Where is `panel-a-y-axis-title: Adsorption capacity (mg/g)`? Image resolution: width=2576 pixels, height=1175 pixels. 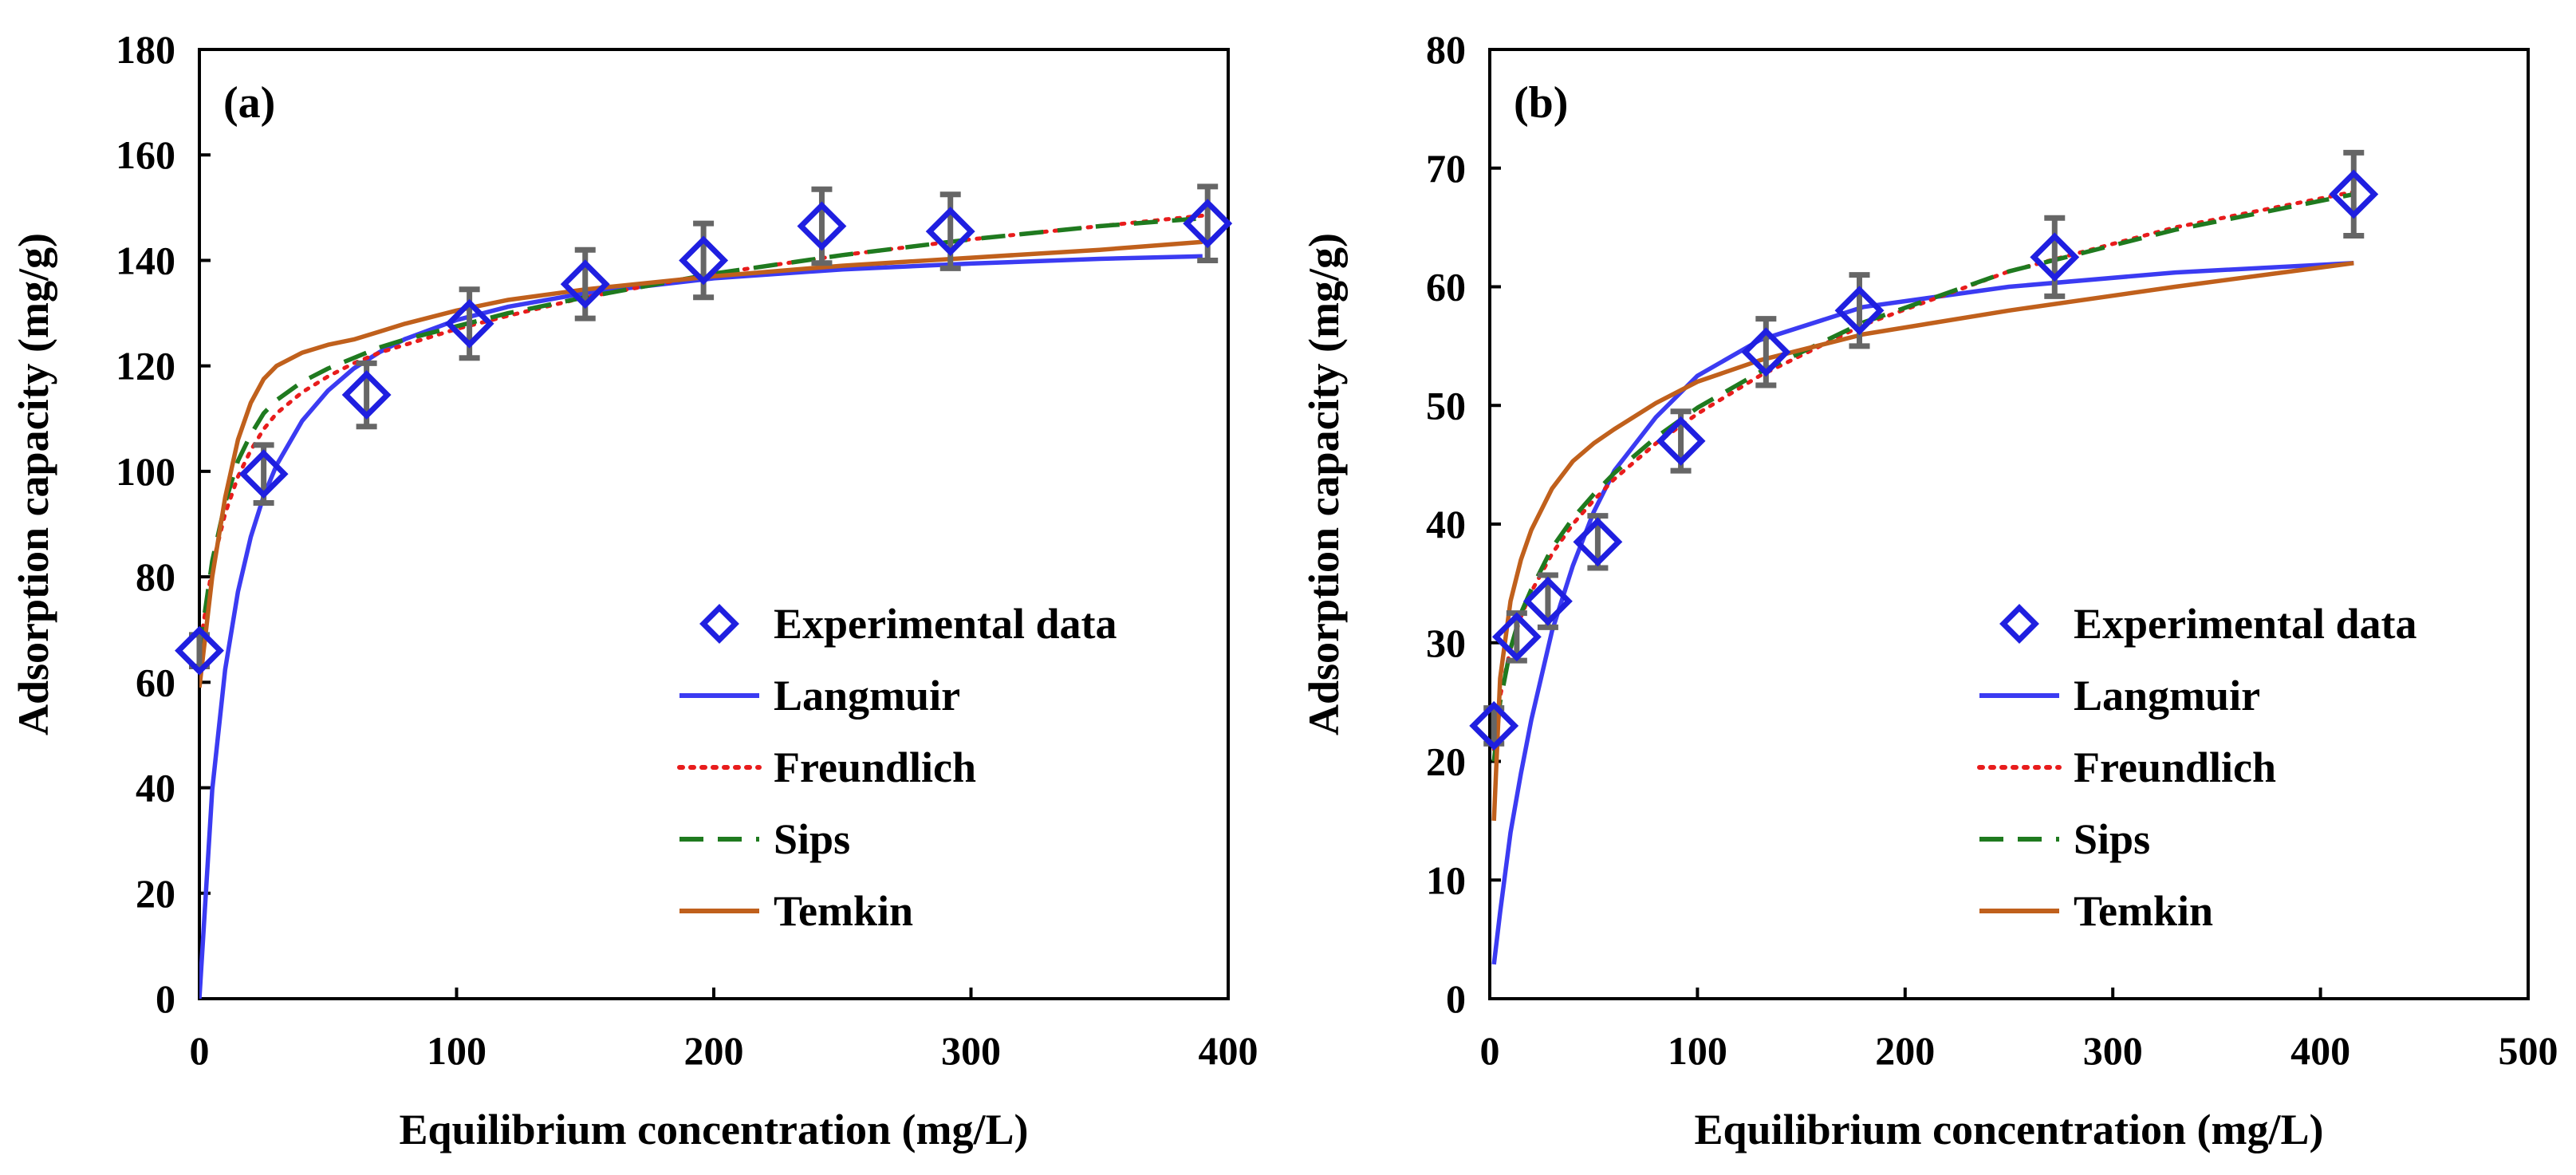 panel-a-y-axis-title: Adsorption capacity (mg/g) is located at coordinates (33, 484).